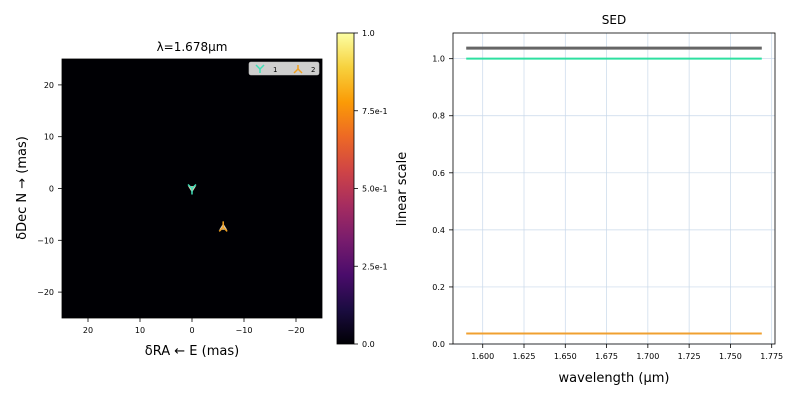 This screenshot has width=800, height=400. What do you see at coordinates (51, 189) in the screenshot?
I see `image-ytick-label: 0` at bounding box center [51, 189].